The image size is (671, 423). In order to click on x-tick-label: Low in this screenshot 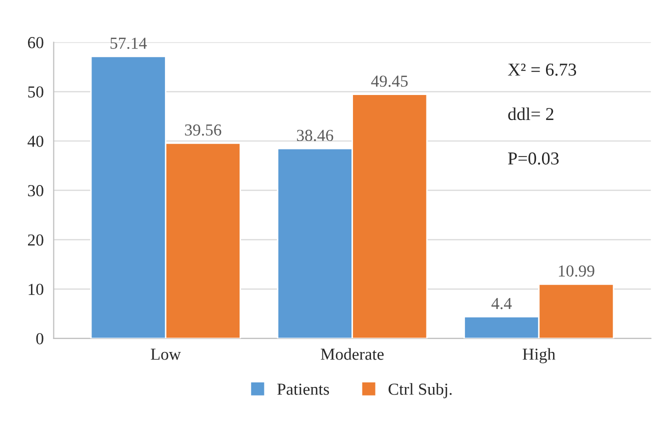, I will do `click(165, 354)`.